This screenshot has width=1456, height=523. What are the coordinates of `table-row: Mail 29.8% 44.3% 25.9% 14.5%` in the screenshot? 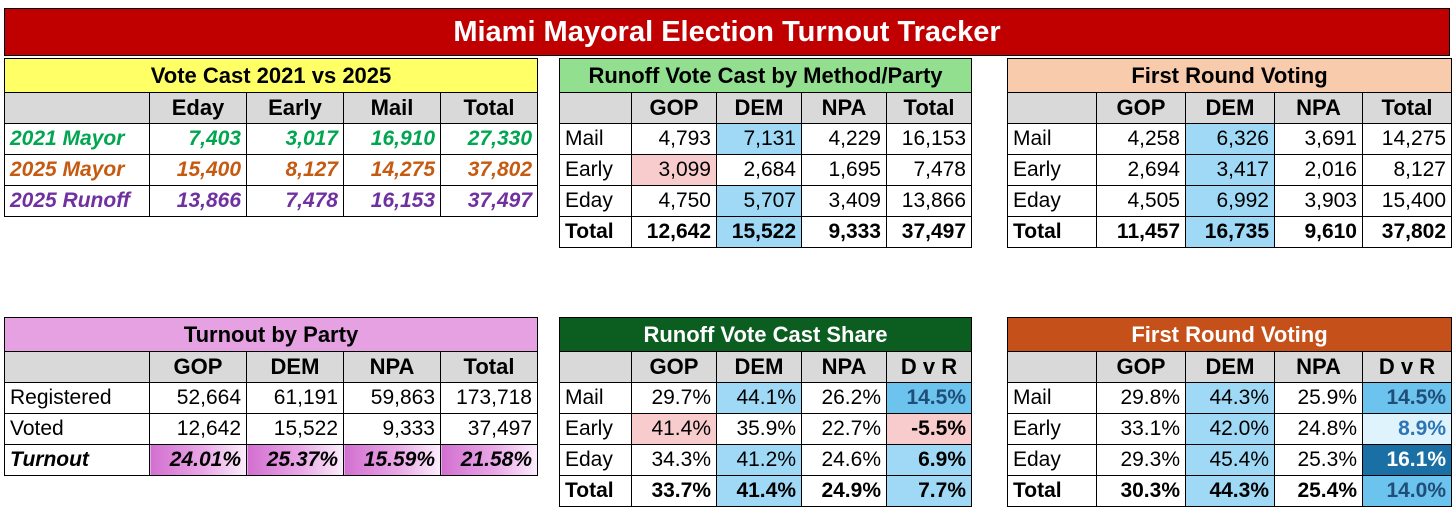 It's located at (1229, 398).